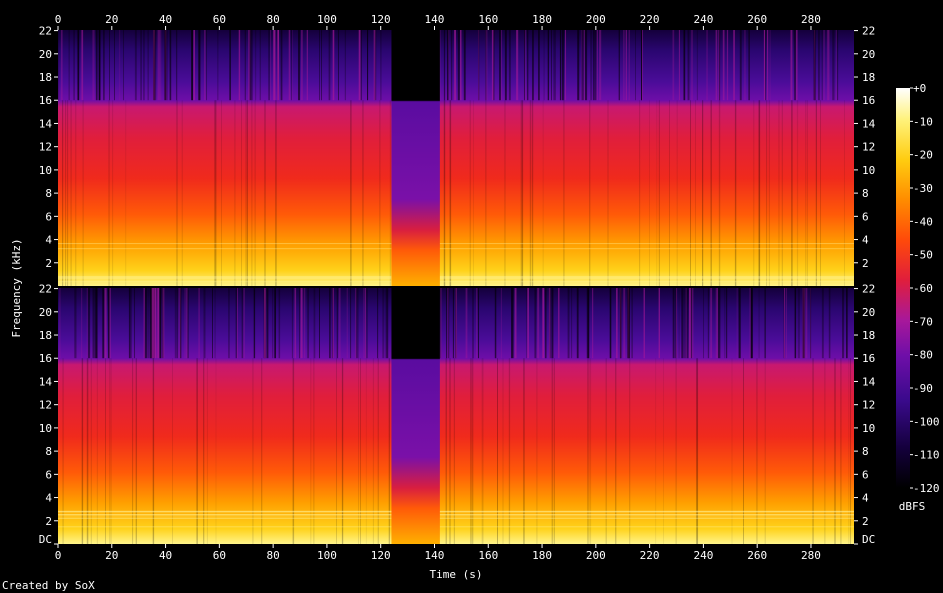 The width and height of the screenshot is (943, 593). I want to click on y-tick-label: 20, so click(45, 54).